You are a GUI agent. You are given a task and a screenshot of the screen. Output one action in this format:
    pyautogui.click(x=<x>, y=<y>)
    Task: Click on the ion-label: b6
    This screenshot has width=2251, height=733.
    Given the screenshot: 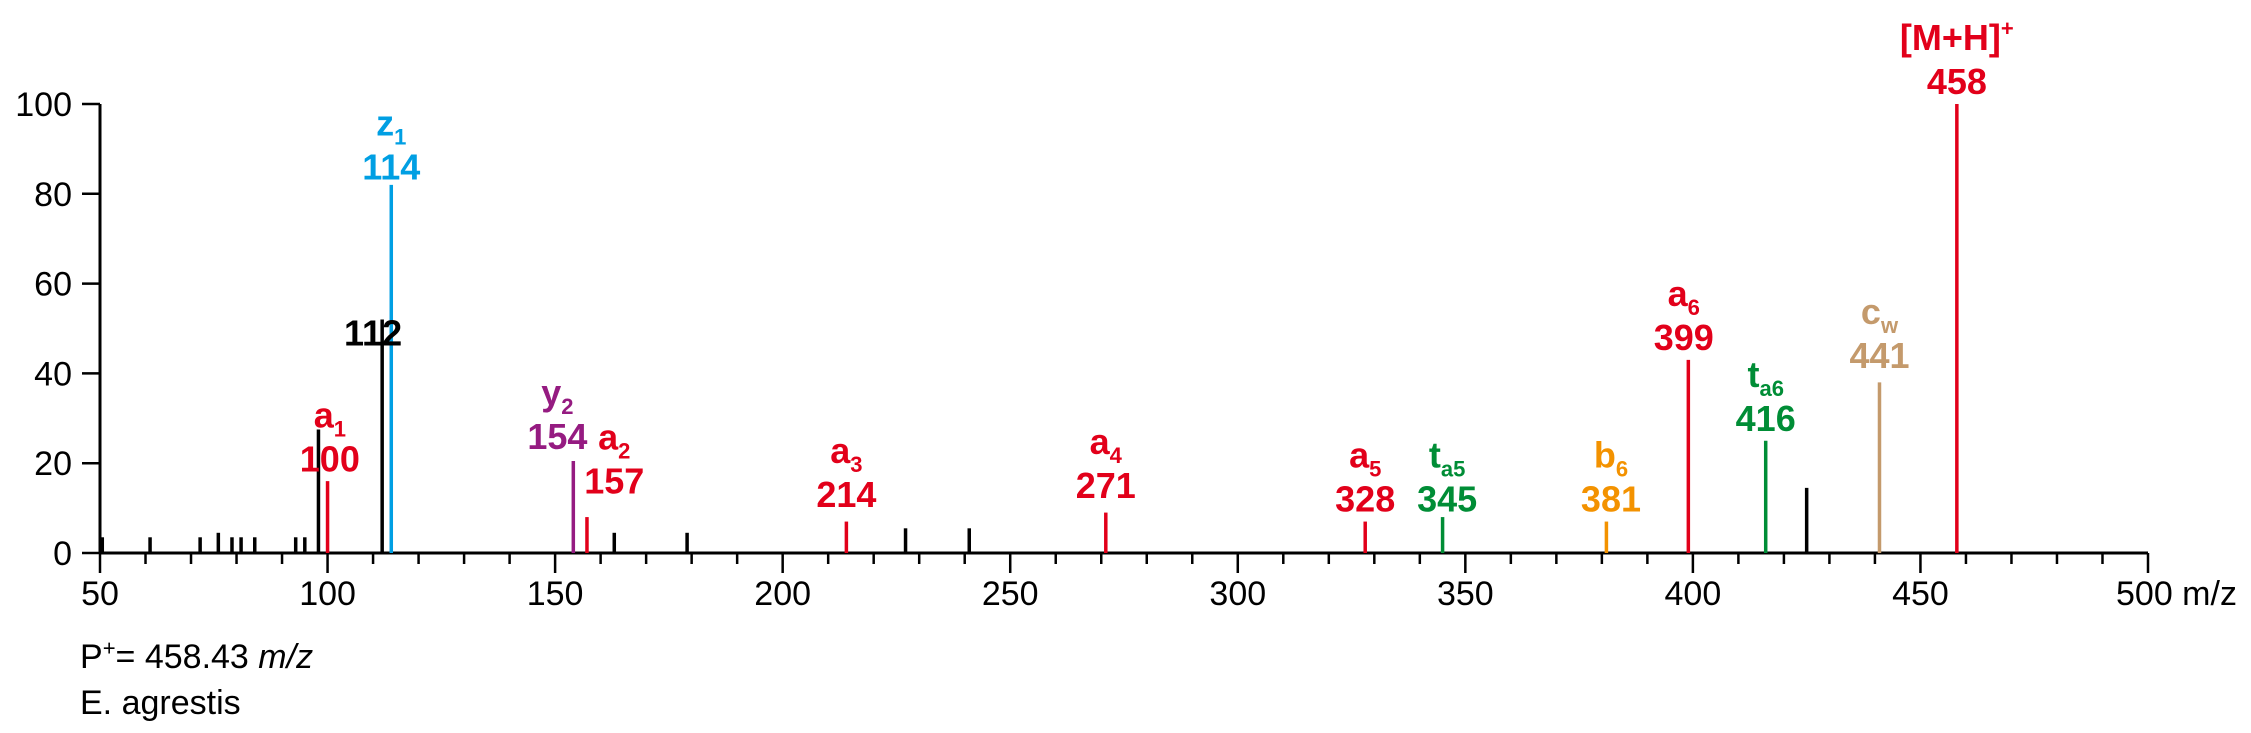 What is the action you would take?
    pyautogui.click(x=1611, y=458)
    